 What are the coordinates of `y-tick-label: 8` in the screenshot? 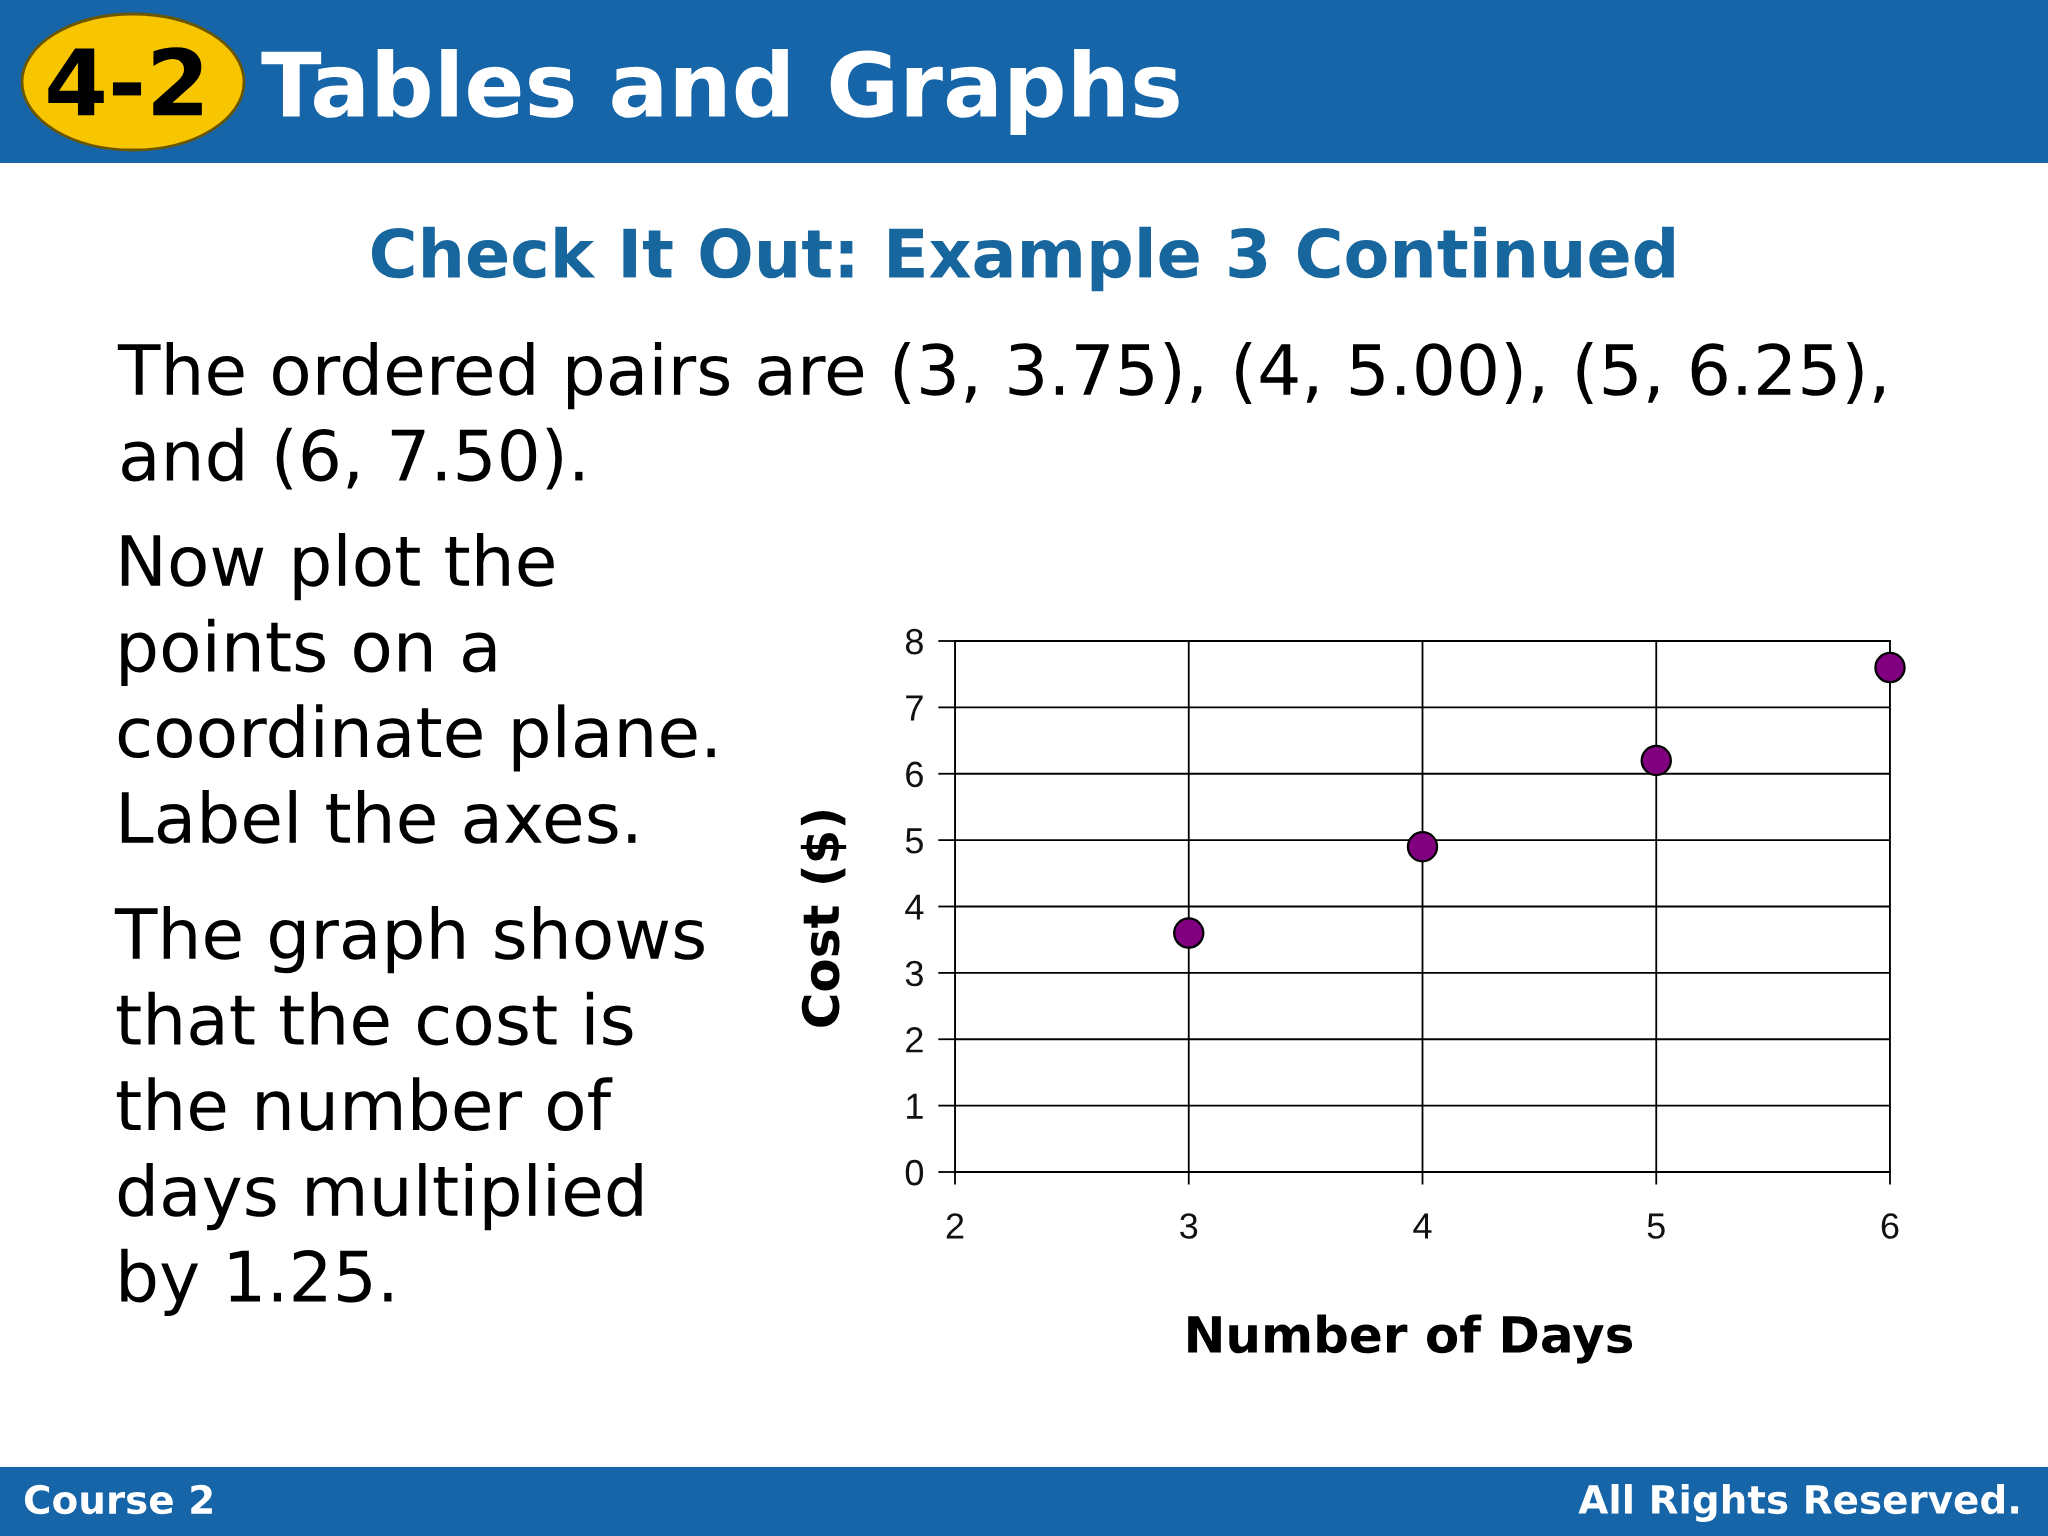 It's located at (914, 641).